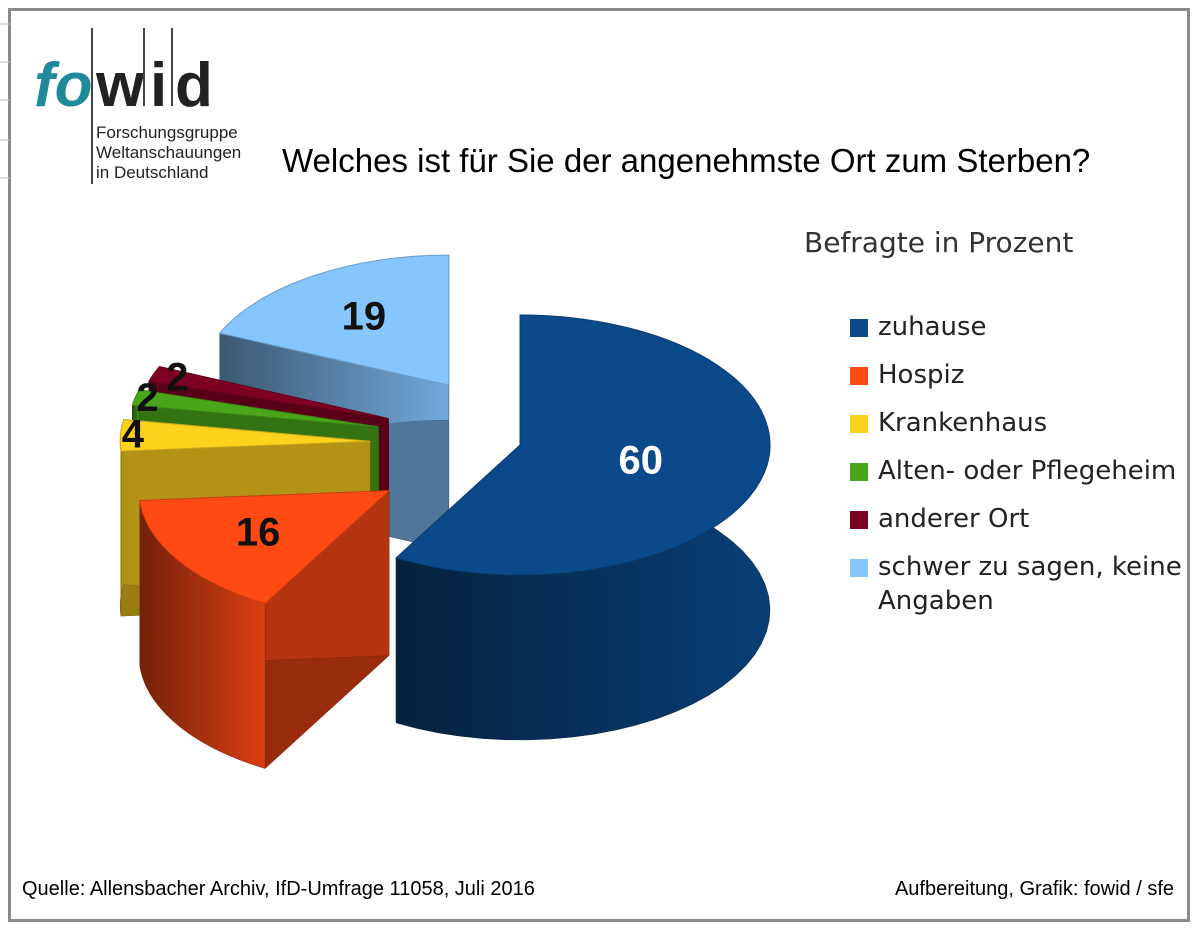 Image resolution: width=1200 pixels, height=932 pixels. I want to click on legend-label: anderer Ort, so click(954, 519).